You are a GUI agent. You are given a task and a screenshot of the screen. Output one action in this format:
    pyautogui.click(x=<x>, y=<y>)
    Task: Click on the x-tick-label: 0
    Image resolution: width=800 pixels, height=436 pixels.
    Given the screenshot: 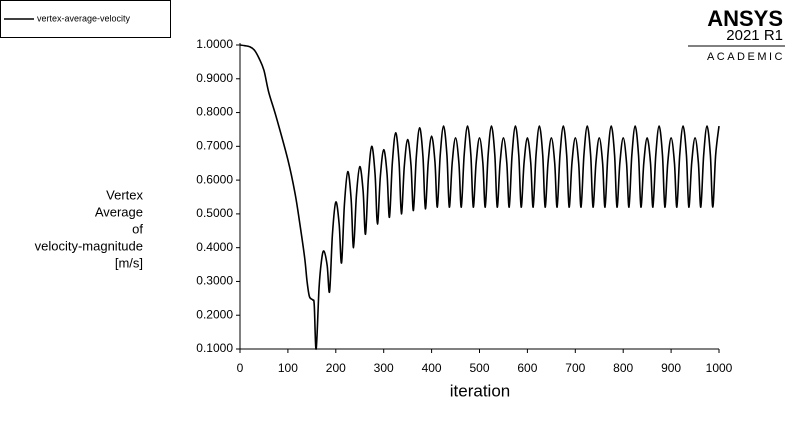 What is the action you would take?
    pyautogui.click(x=240, y=368)
    